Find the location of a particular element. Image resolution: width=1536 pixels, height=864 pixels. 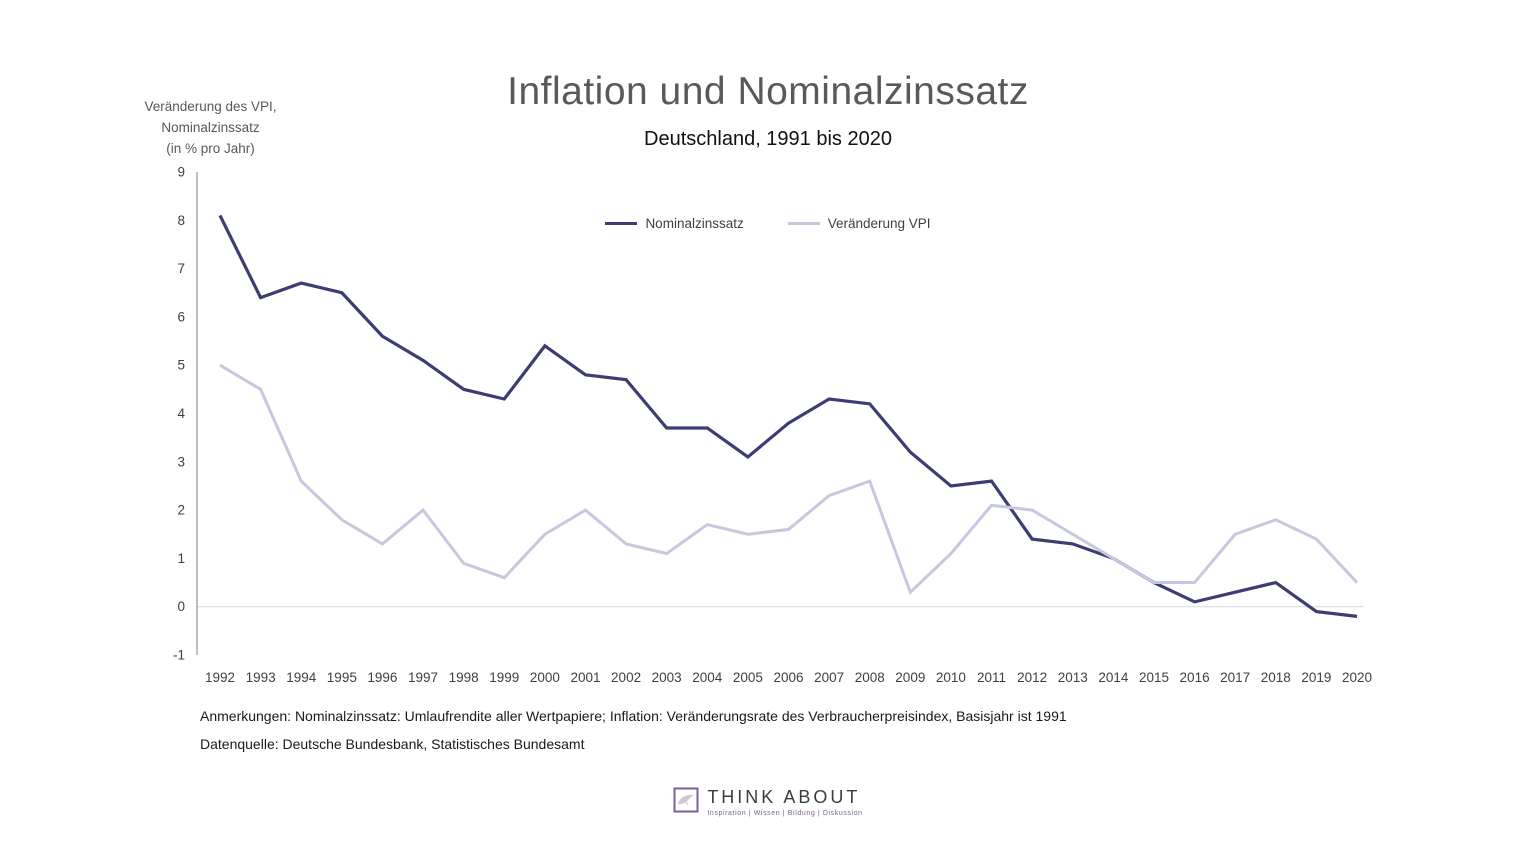

svg-text: 1999 is located at coordinates (504, 677).